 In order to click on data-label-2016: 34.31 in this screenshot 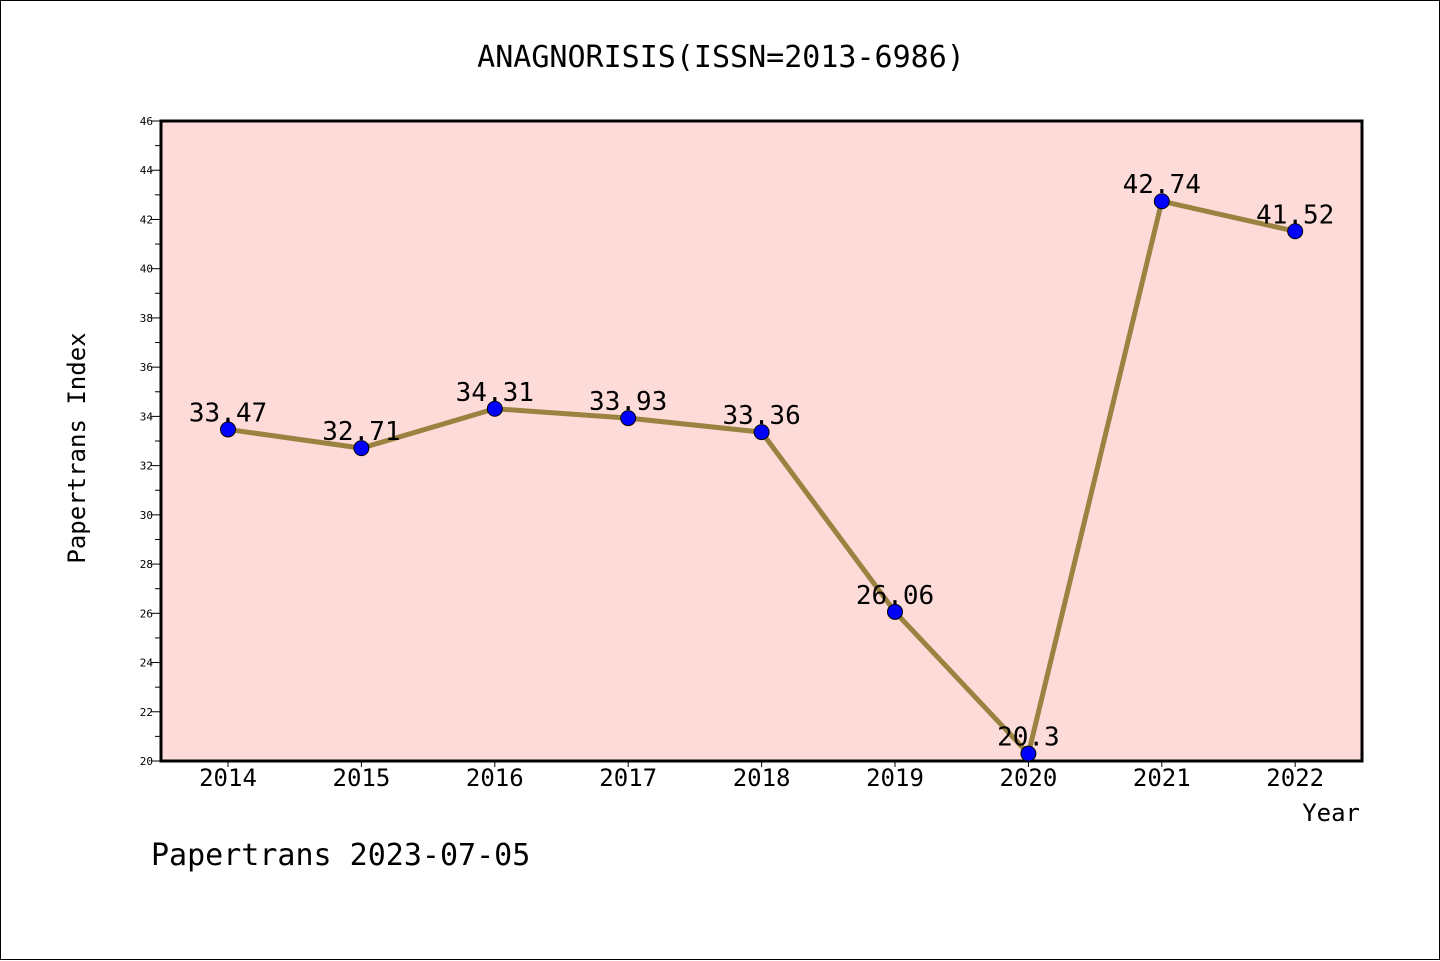, I will do `click(495, 393)`.